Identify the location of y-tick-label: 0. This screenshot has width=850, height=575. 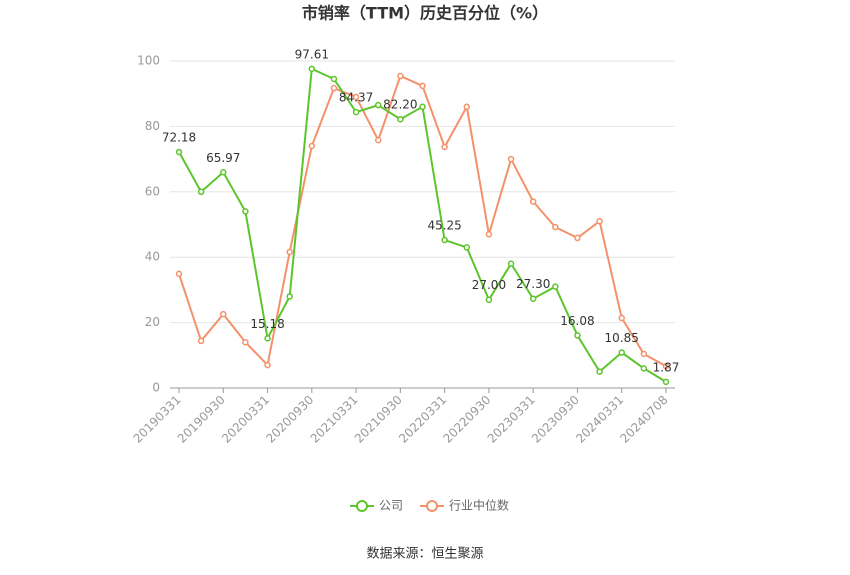
(156, 388).